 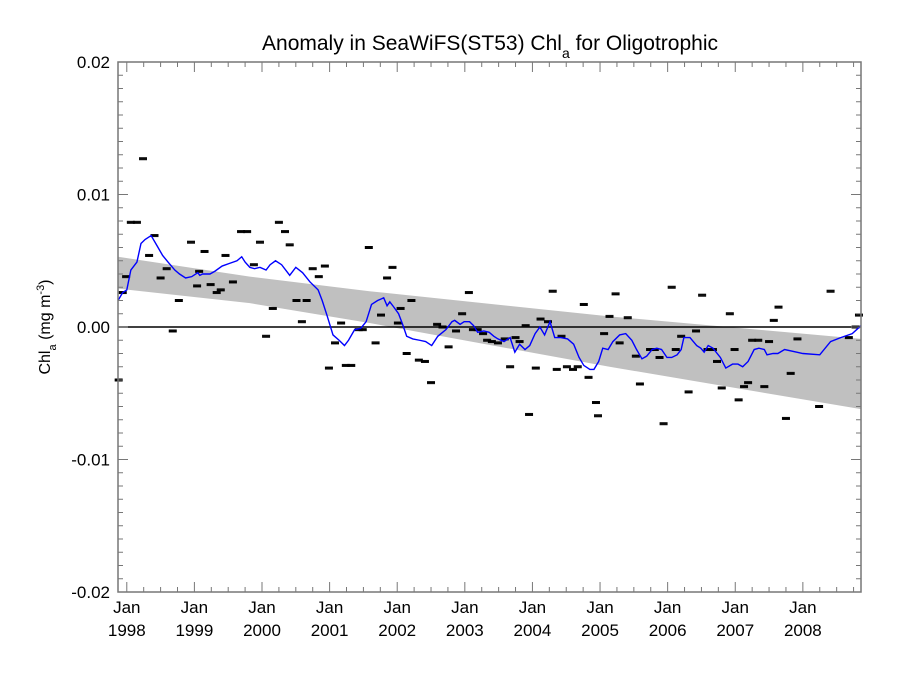 I want to click on x-tick-label-year: 2001, so click(x=330, y=630).